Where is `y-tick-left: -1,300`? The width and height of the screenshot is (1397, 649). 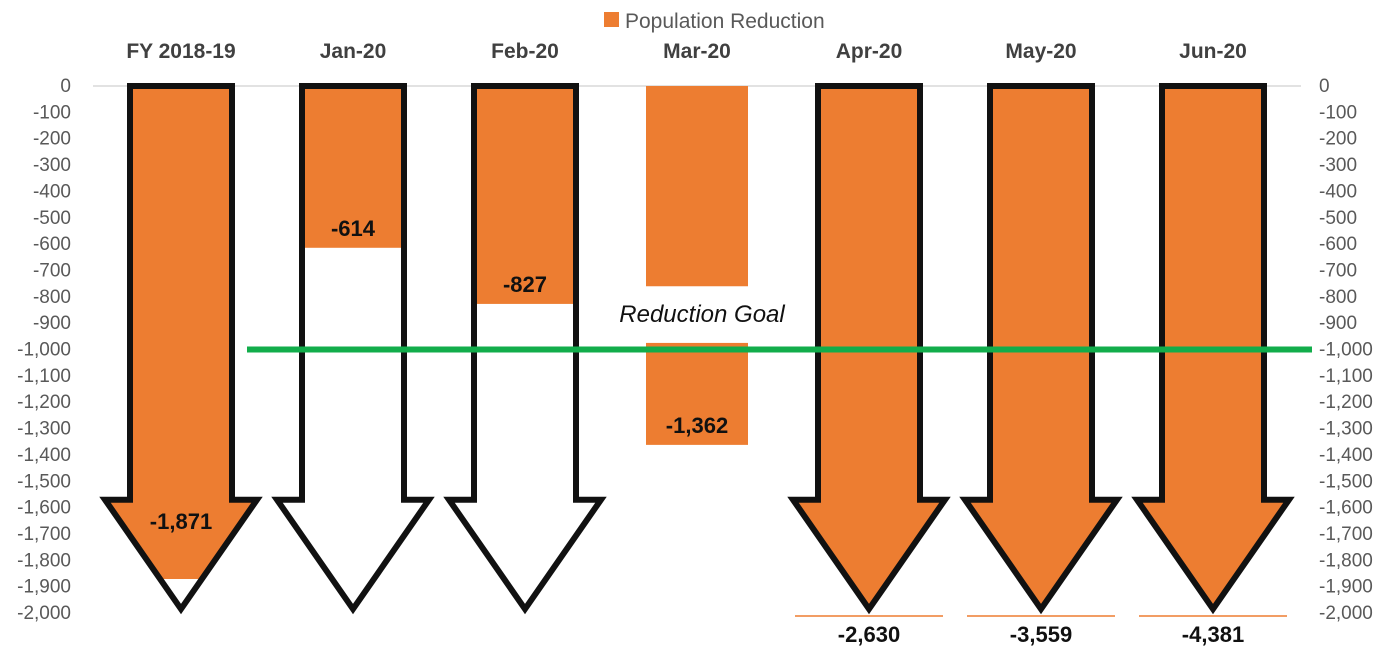
y-tick-left: -1,300 is located at coordinates (44, 429).